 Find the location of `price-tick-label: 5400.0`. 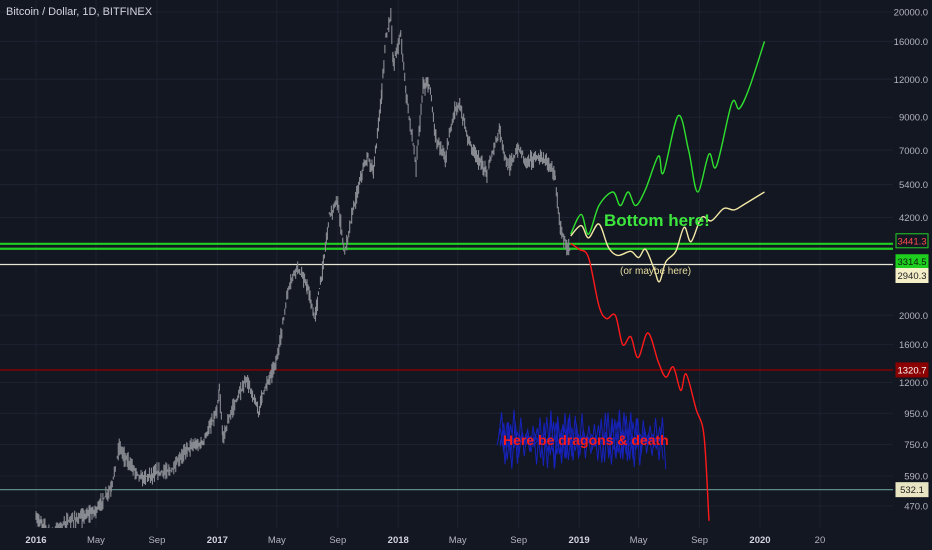

price-tick-label: 5400.0 is located at coordinates (913, 185).